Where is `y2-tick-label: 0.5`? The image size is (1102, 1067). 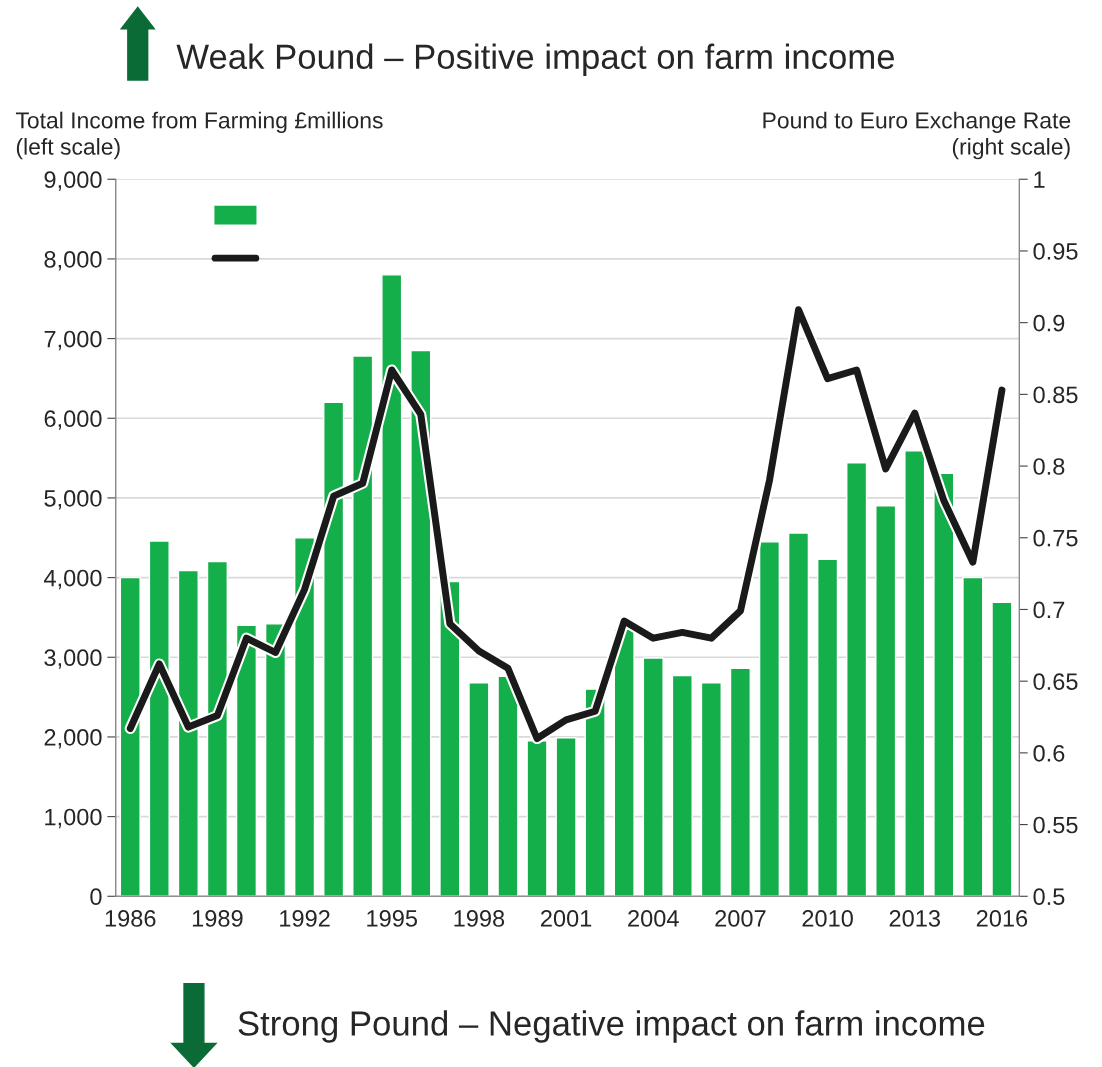 y2-tick-label: 0.5 is located at coordinates (1049, 897).